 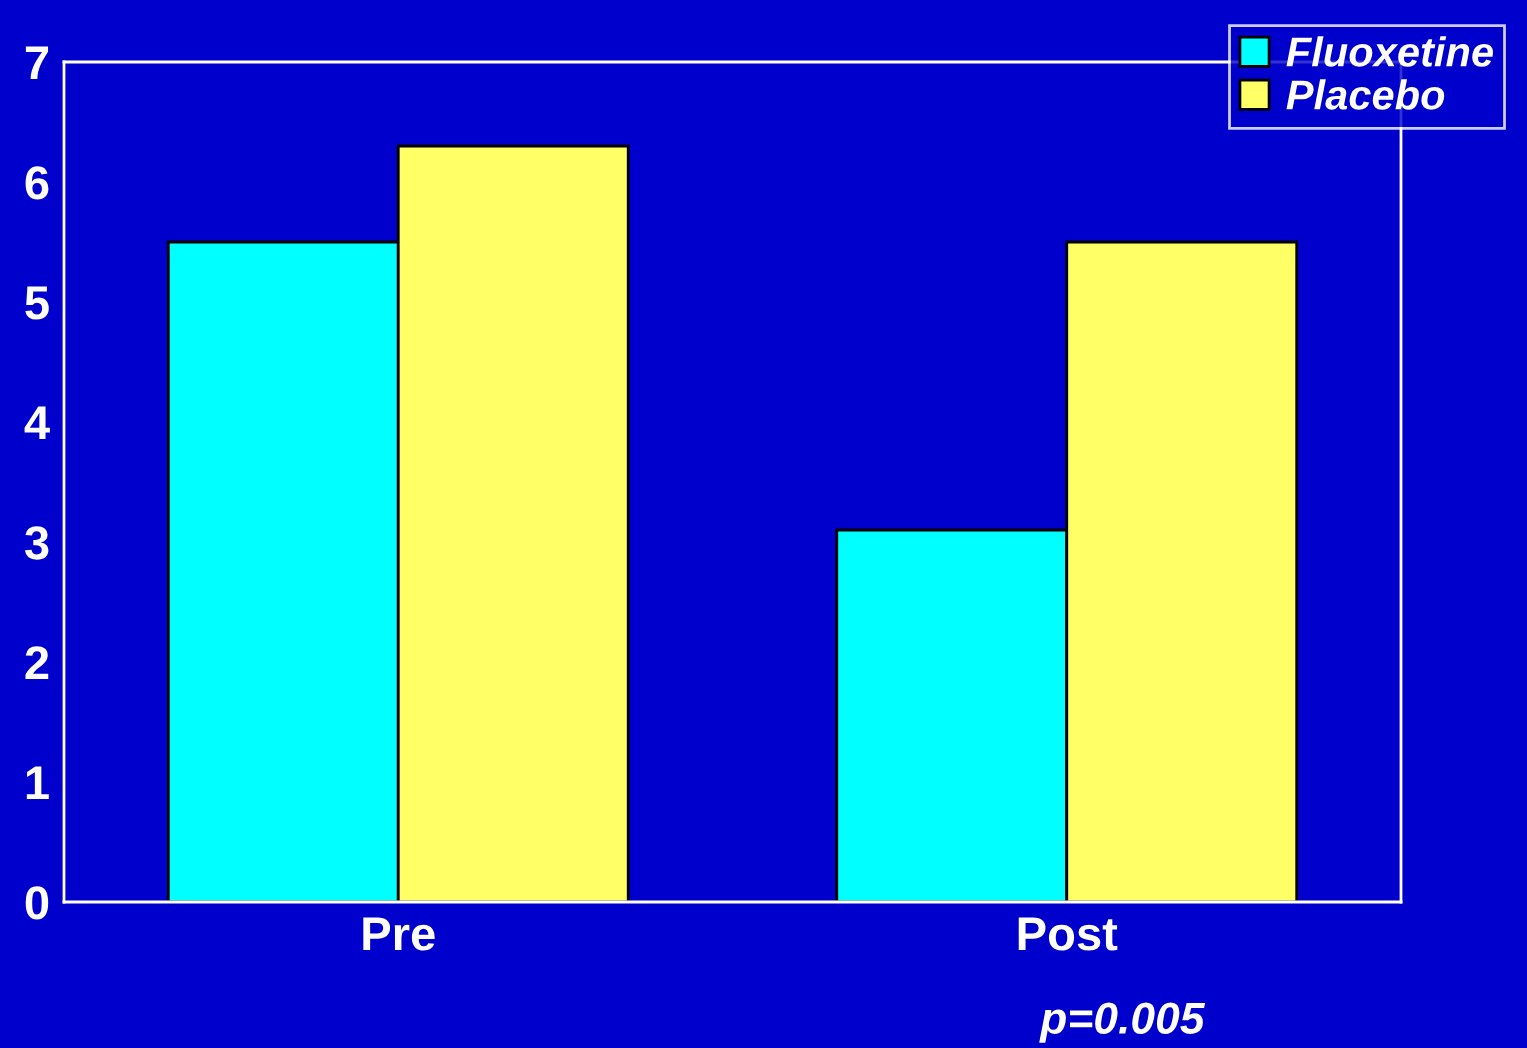 I want to click on y-tick-label: 6, so click(x=37, y=183).